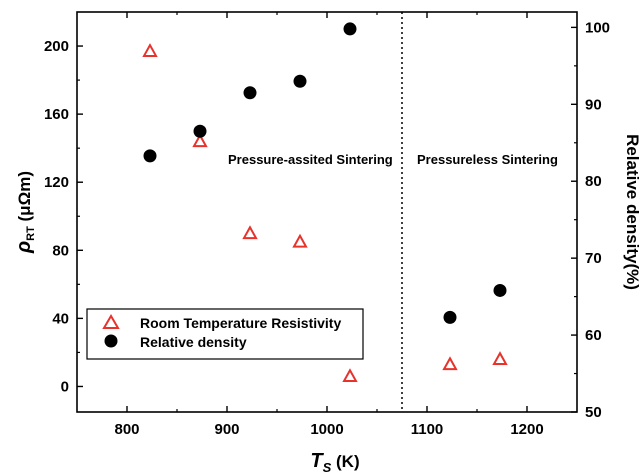 The width and height of the screenshot is (644, 475). I want to click on x-axis-symbol: T, so click(317, 461).